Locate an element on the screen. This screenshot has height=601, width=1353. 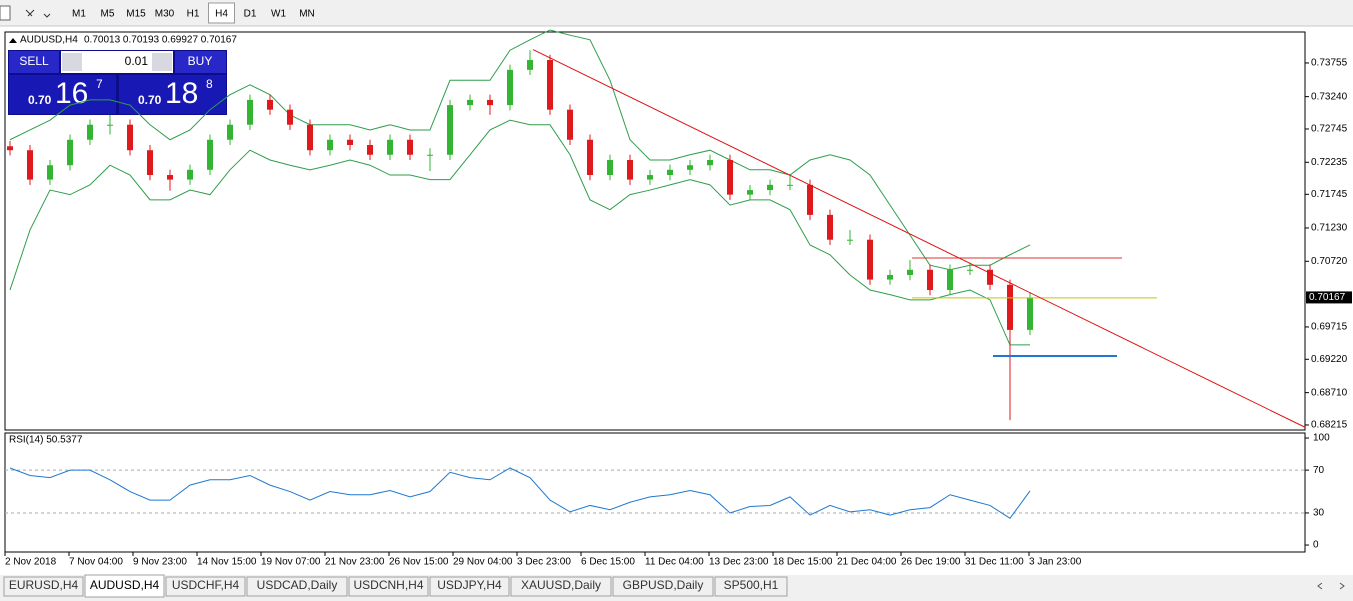
lot-up is located at coordinates (162, 62).